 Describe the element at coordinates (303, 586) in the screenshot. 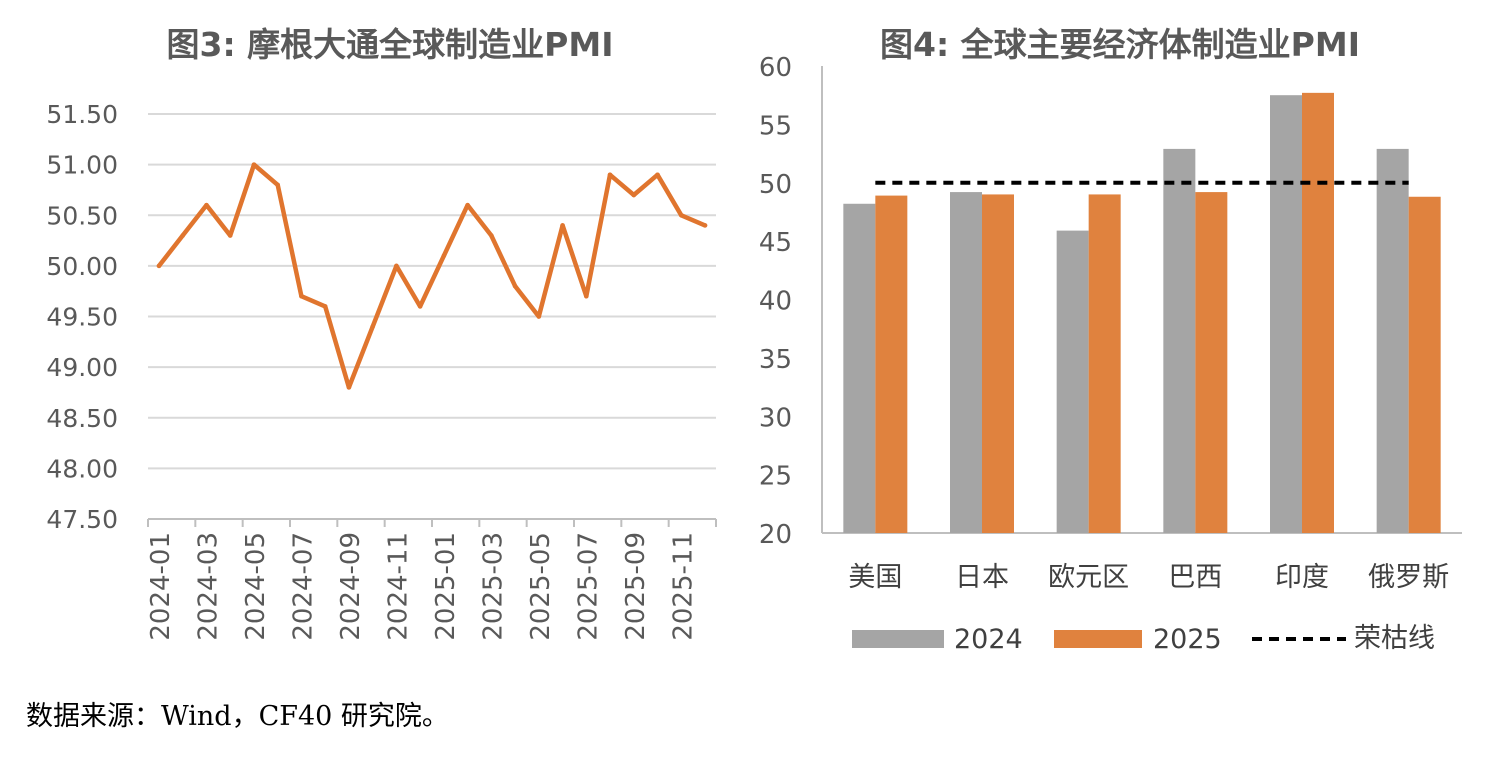

I see `line-chart-x-tick-label: 2024-07` at that location.